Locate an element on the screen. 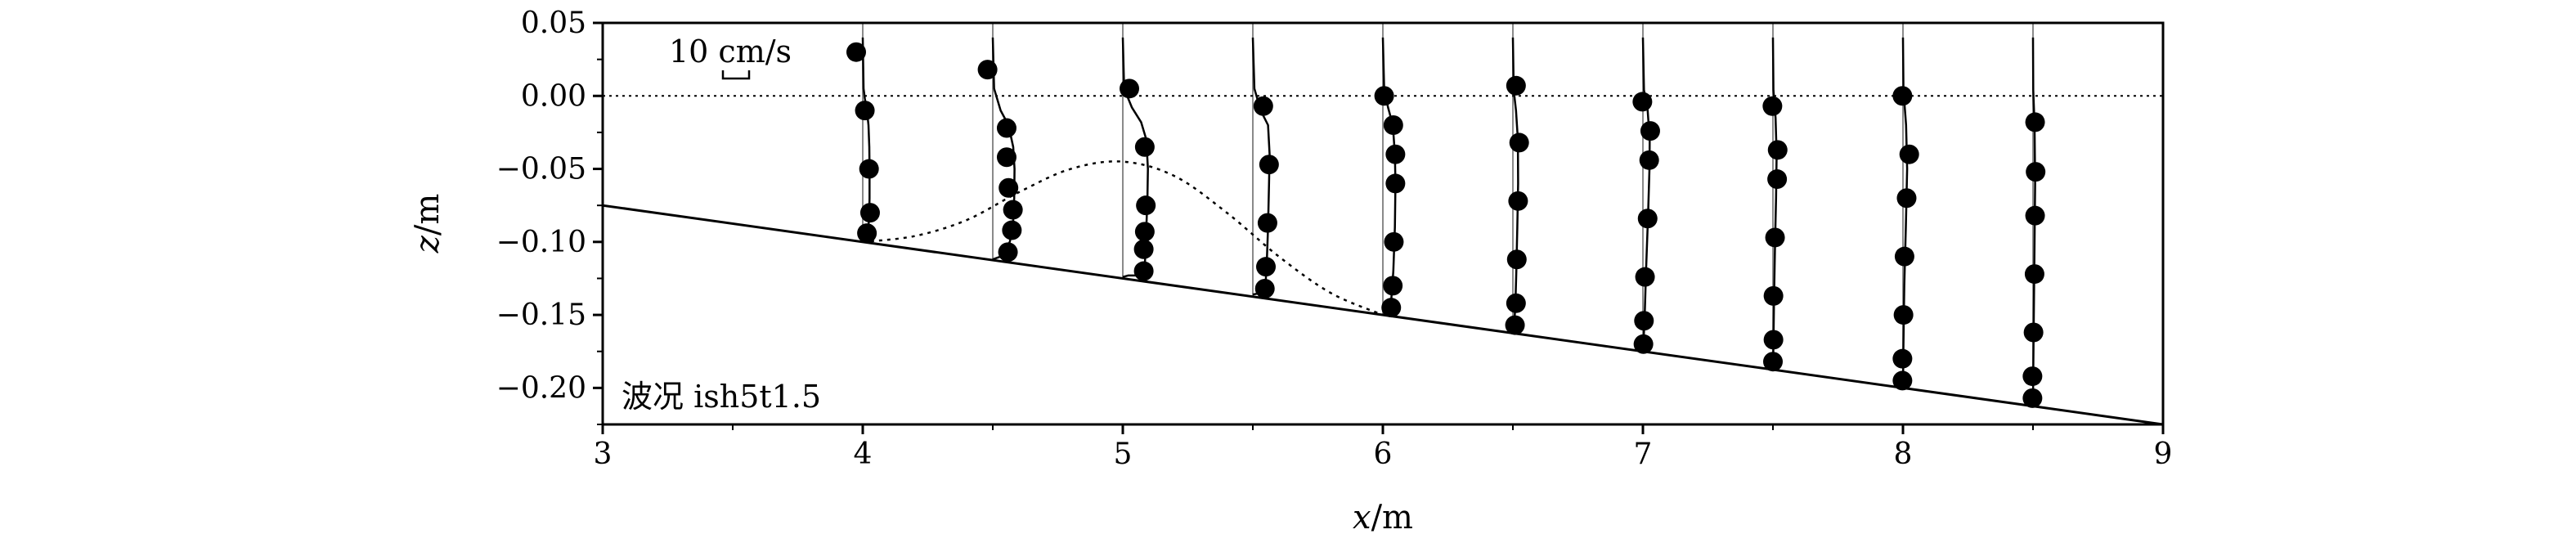  y-axis-ticks: 0.05 0.00 −0.05 −0.10 −0.15 −0.20 is located at coordinates (550, 216).